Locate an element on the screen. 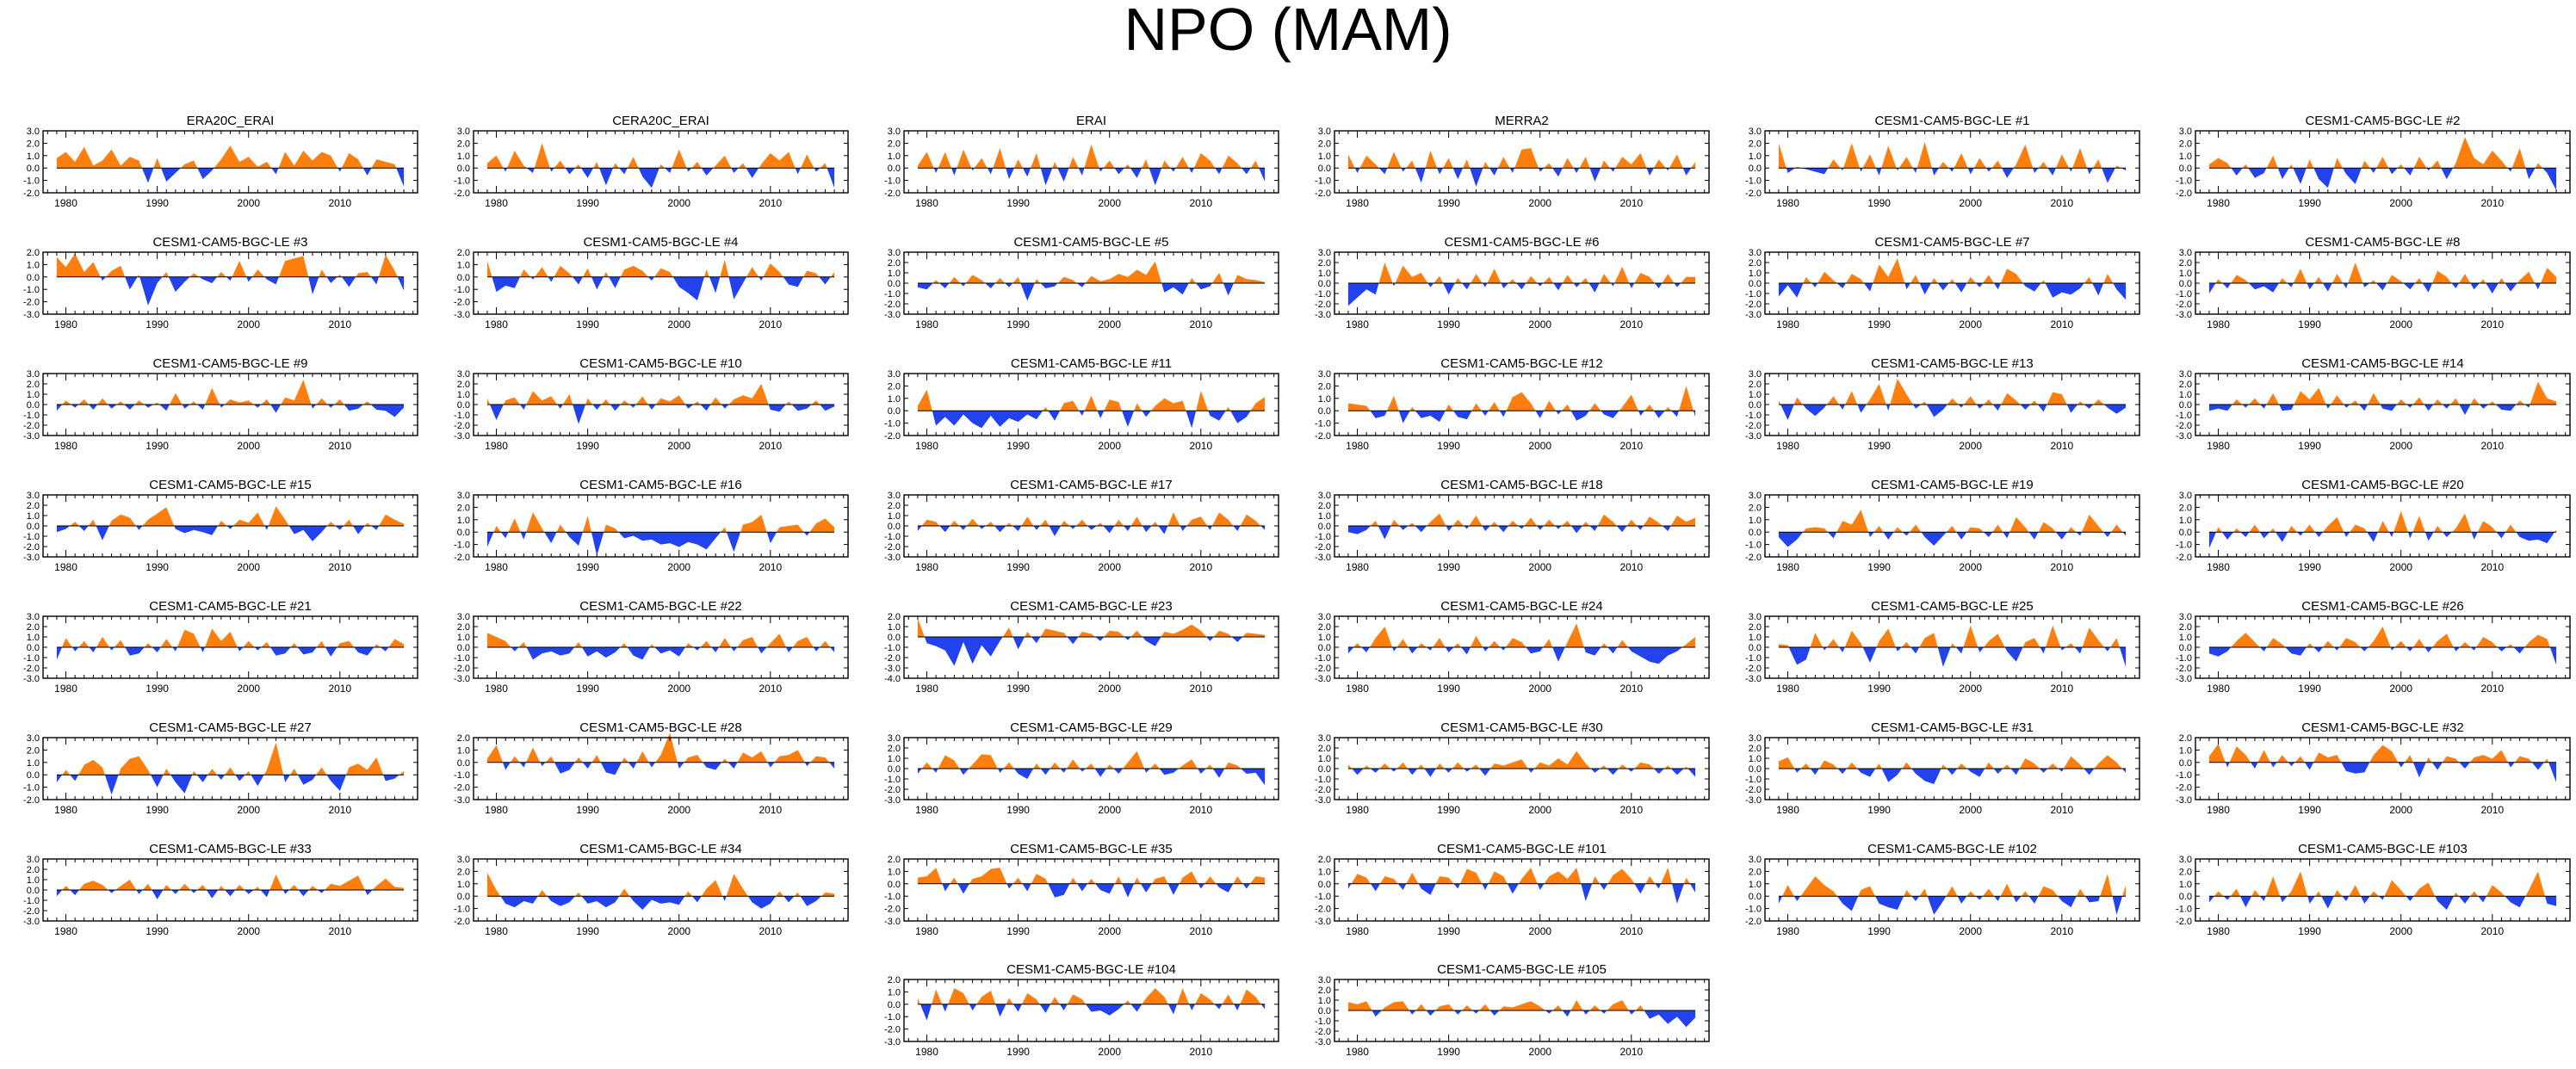 The height and width of the screenshot is (1069, 2576). panel-title: CESM1-CAM5-BGC-LE #15 is located at coordinates (230, 485).